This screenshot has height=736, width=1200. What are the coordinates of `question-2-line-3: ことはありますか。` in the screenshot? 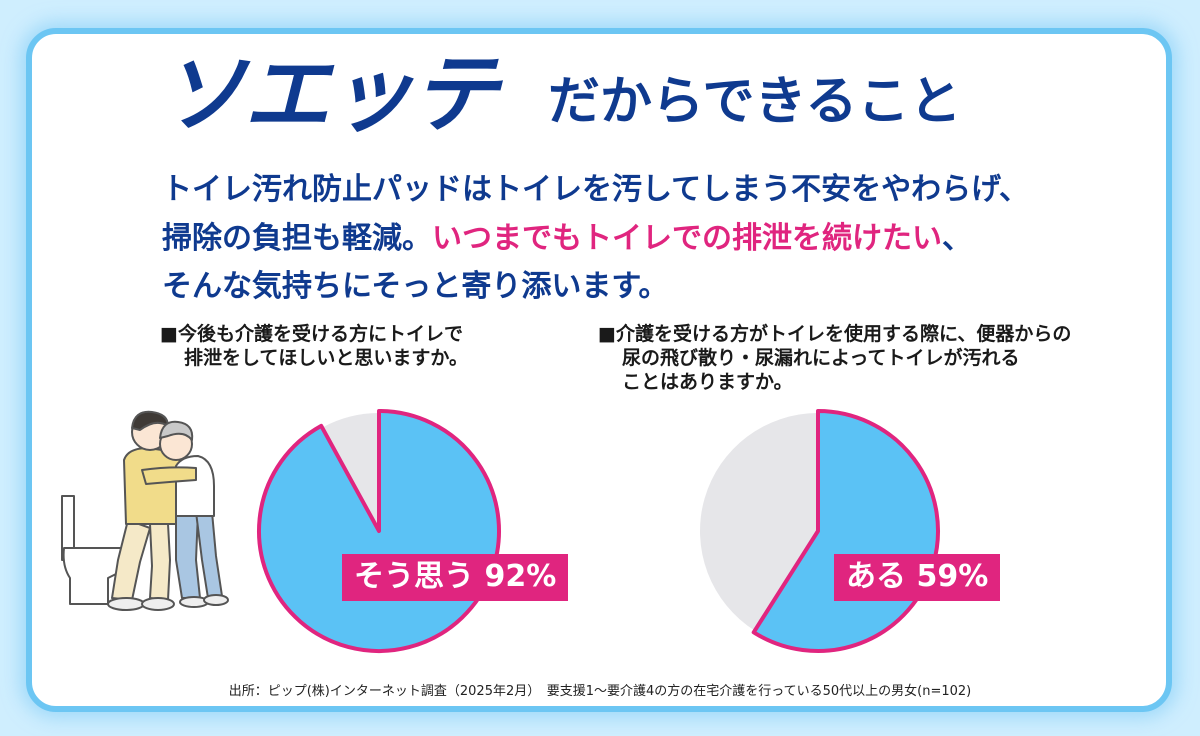 It's located at (707, 382).